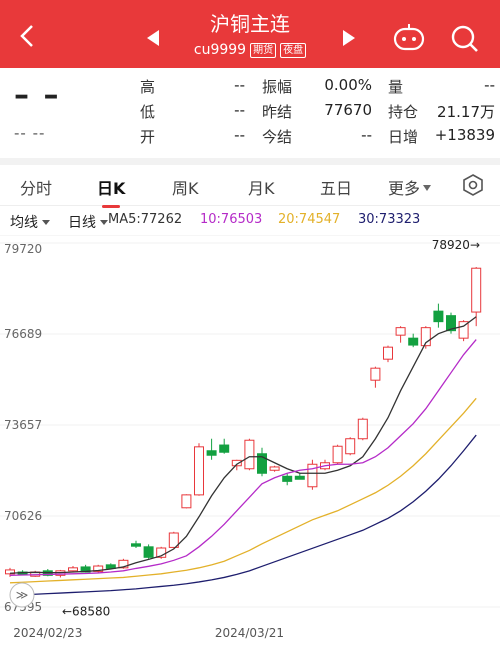  Describe the element at coordinates (403, 137) in the screenshot. I see `field-label: 日增` at that location.